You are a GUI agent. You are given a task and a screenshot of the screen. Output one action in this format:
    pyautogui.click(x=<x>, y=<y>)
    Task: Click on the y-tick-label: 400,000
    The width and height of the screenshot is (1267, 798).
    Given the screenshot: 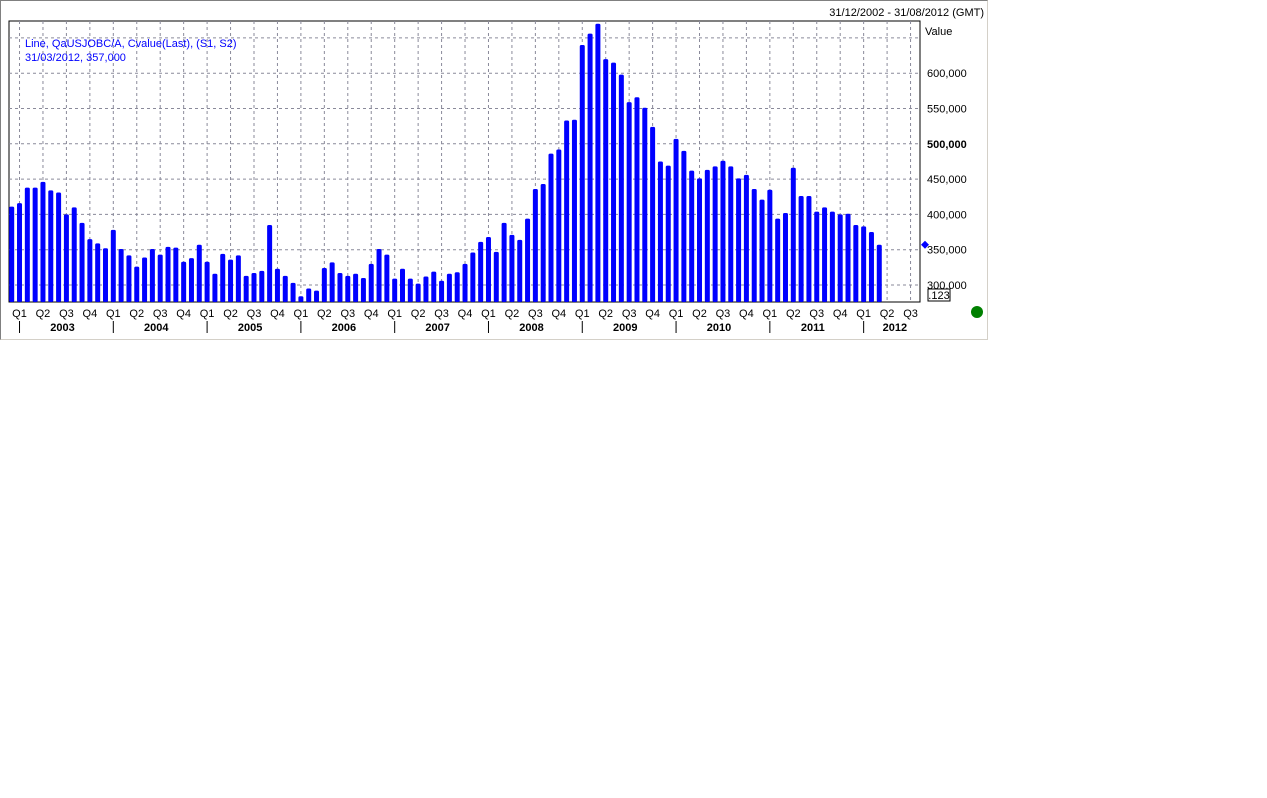 What is the action you would take?
    pyautogui.click(x=947, y=215)
    